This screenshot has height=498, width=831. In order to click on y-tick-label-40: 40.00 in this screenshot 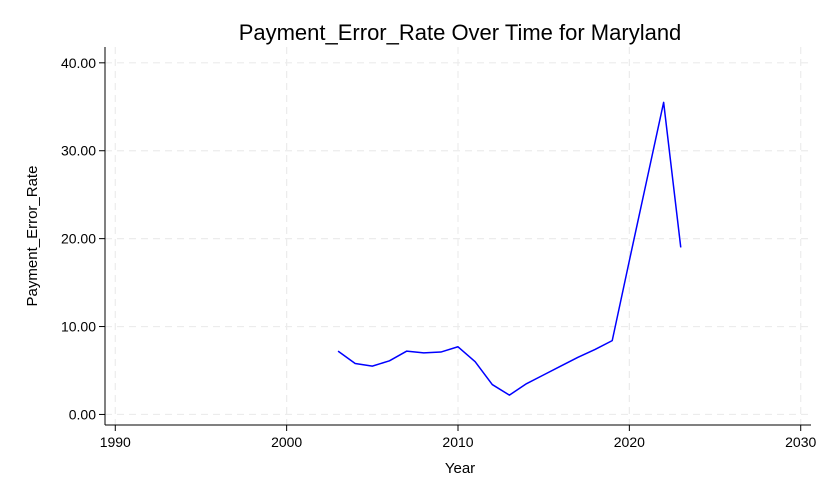, I will do `click(78, 63)`.